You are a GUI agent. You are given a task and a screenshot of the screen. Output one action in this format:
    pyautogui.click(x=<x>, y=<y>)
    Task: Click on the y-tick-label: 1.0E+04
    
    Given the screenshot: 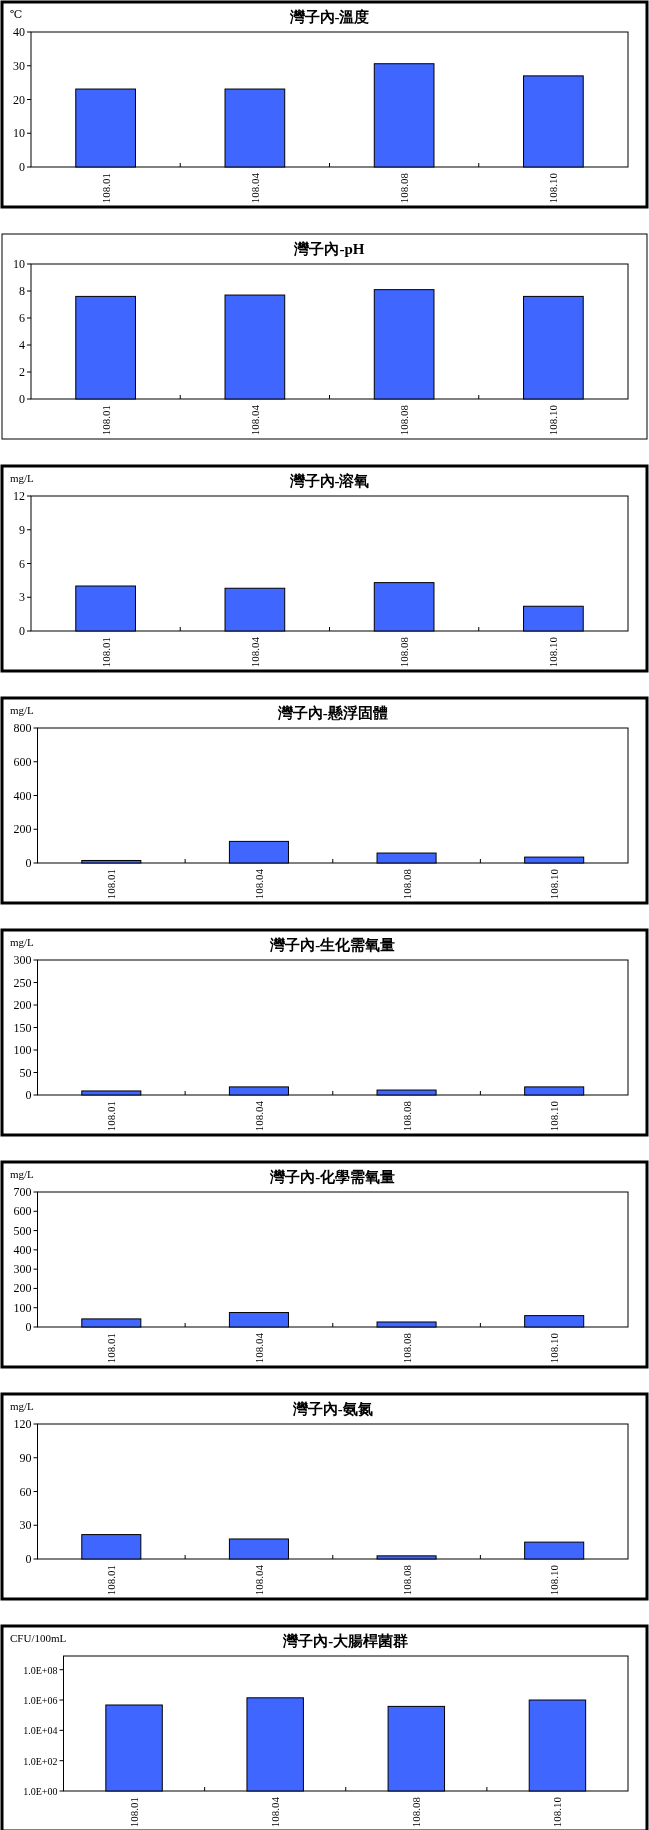 What is the action you would take?
    pyautogui.click(x=40, y=1731)
    